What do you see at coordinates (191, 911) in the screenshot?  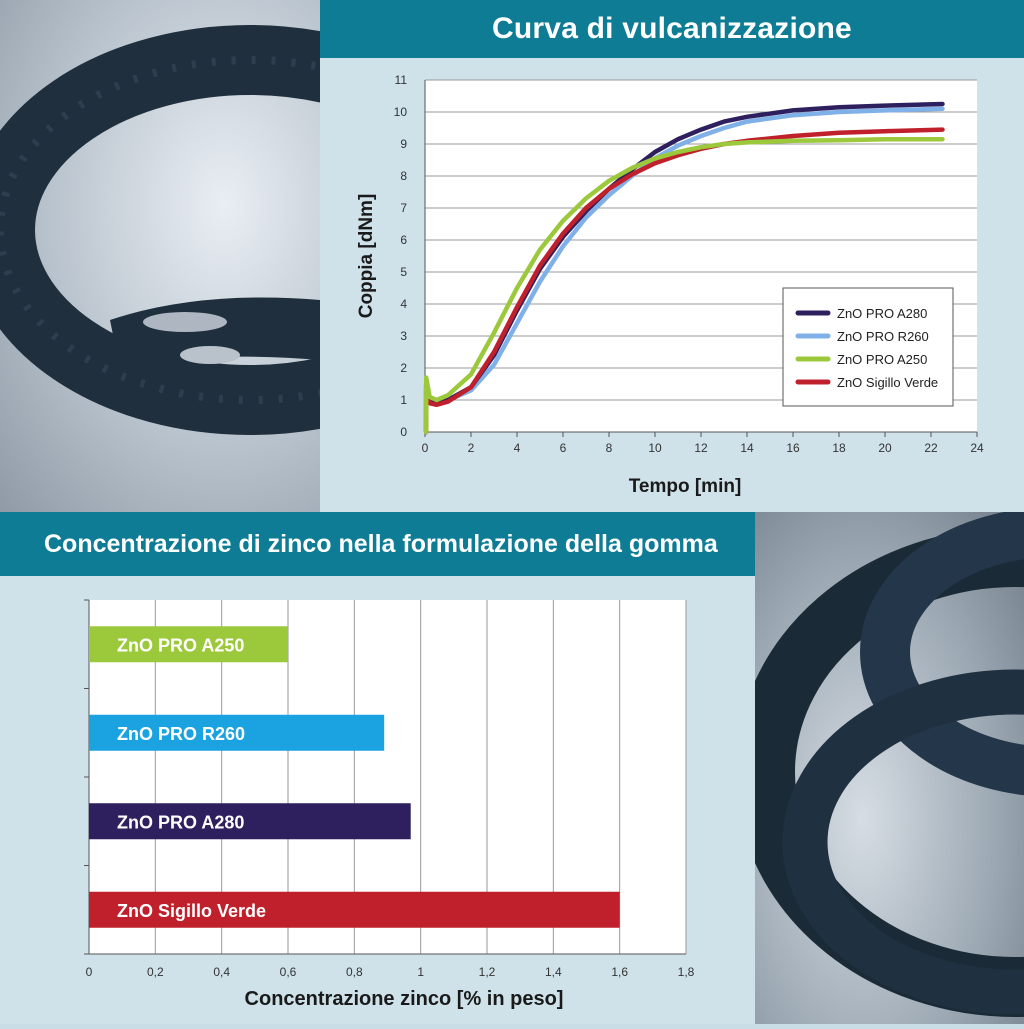 I see `bar-label: ZnO Sigillo Verde` at bounding box center [191, 911].